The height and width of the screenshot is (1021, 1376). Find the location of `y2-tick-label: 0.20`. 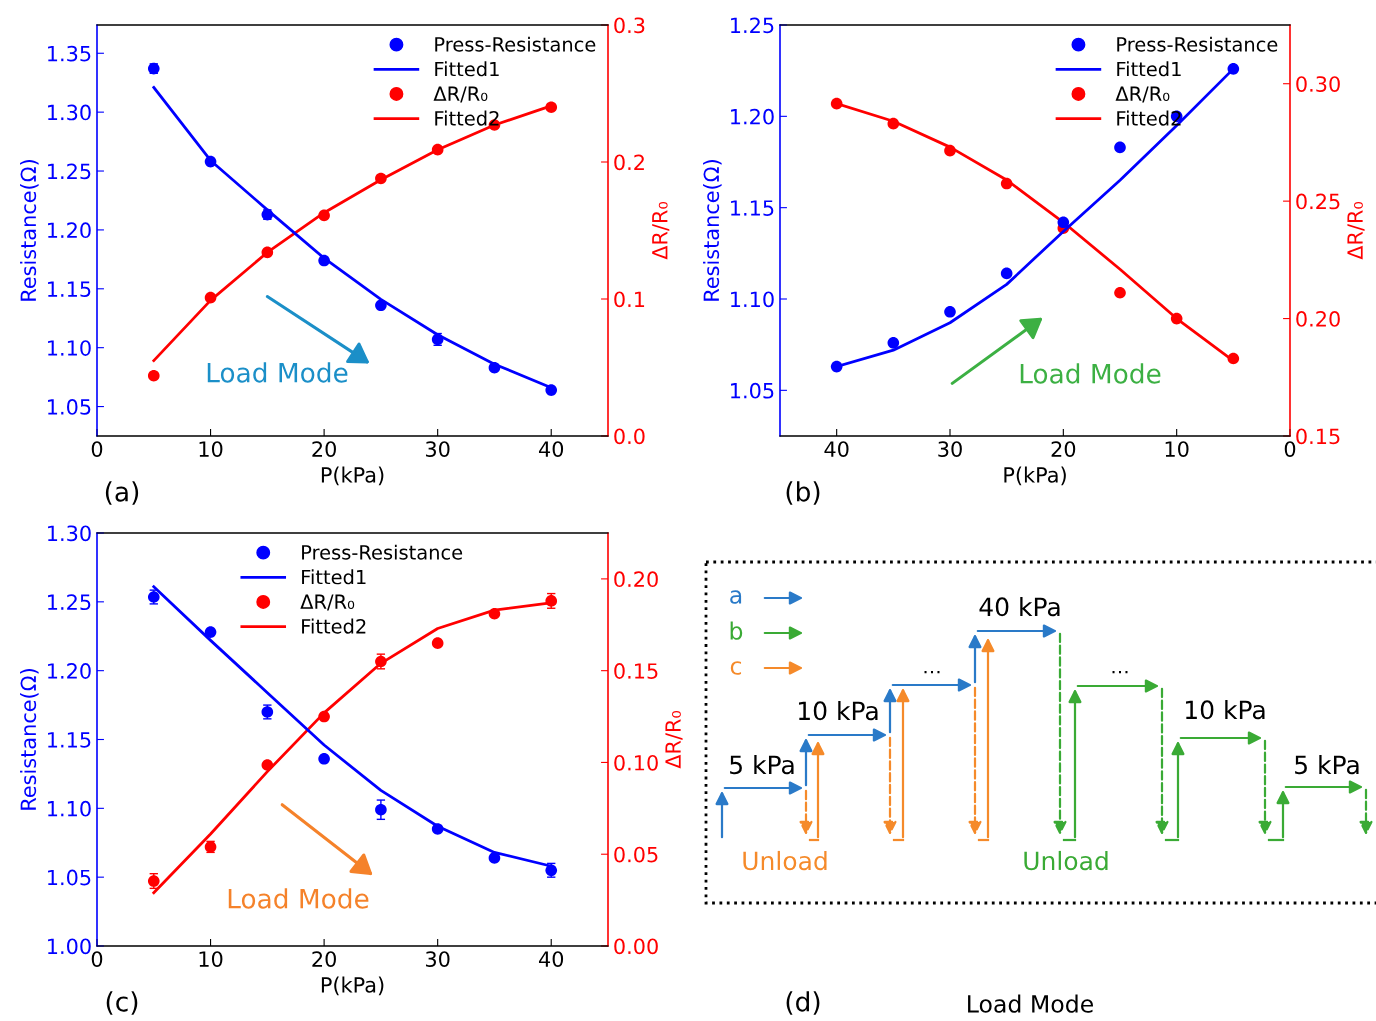

y2-tick-label: 0.20 is located at coordinates (636, 579).